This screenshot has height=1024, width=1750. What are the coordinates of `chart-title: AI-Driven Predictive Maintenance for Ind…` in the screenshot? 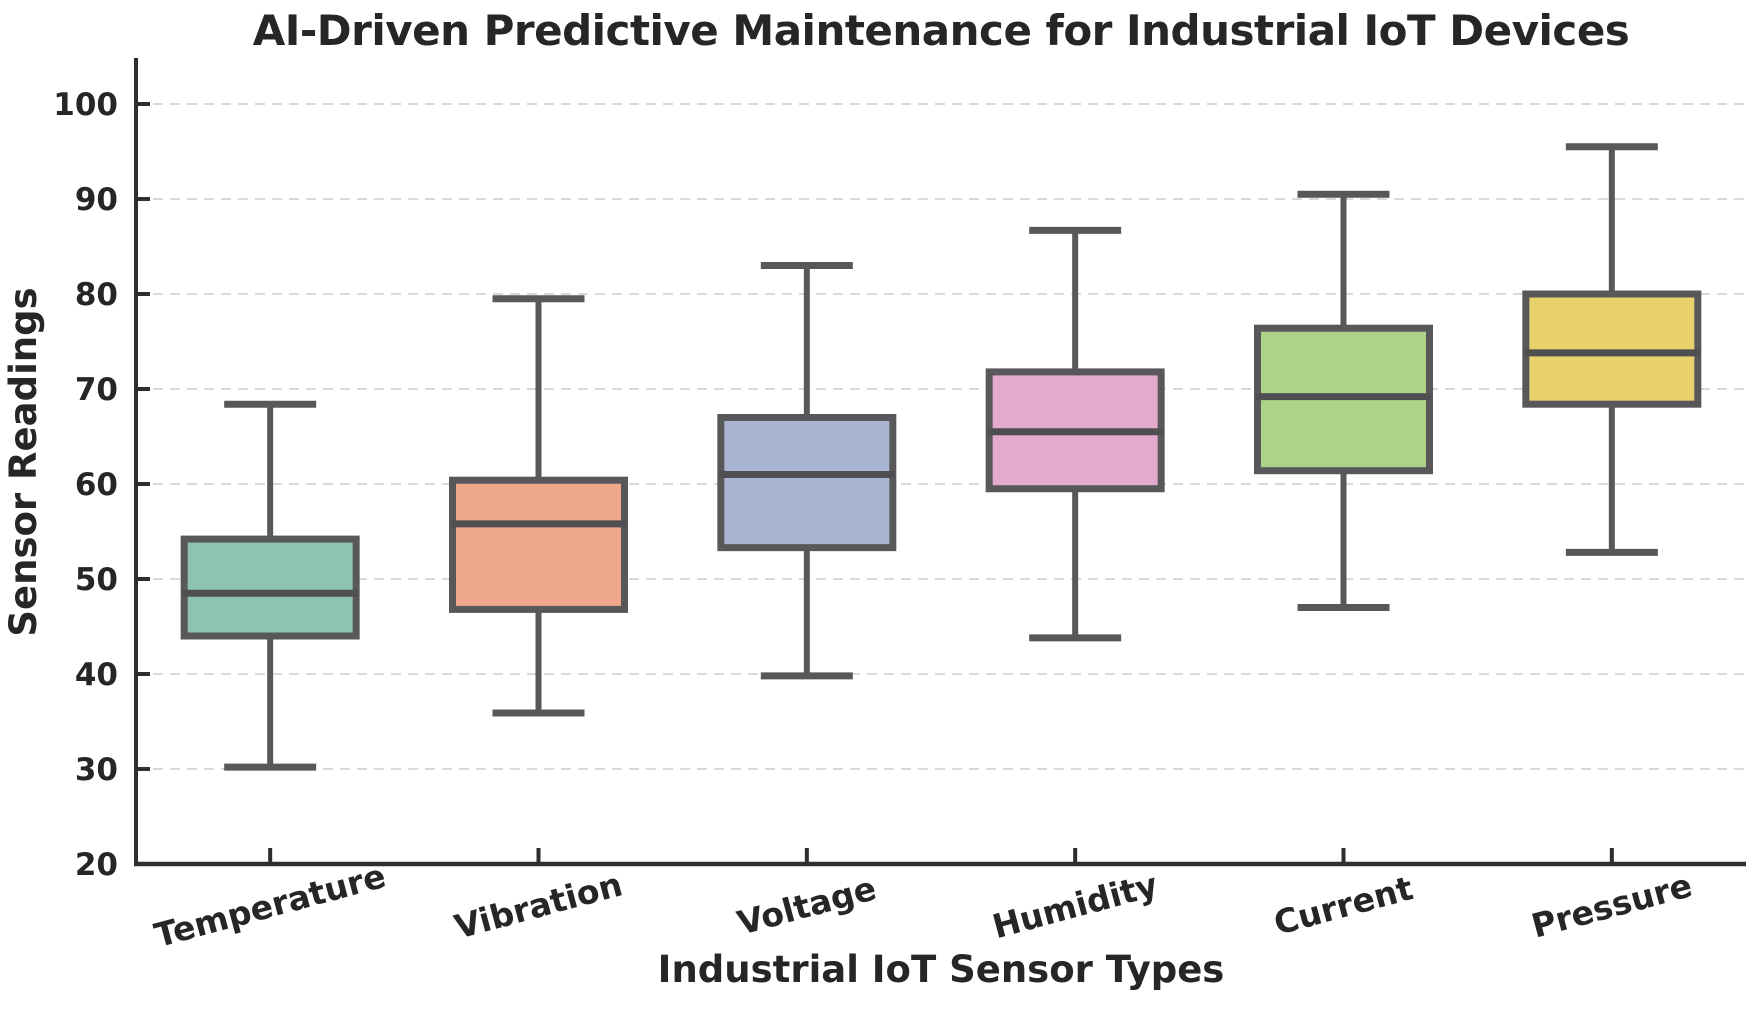 It's located at (941, 30).